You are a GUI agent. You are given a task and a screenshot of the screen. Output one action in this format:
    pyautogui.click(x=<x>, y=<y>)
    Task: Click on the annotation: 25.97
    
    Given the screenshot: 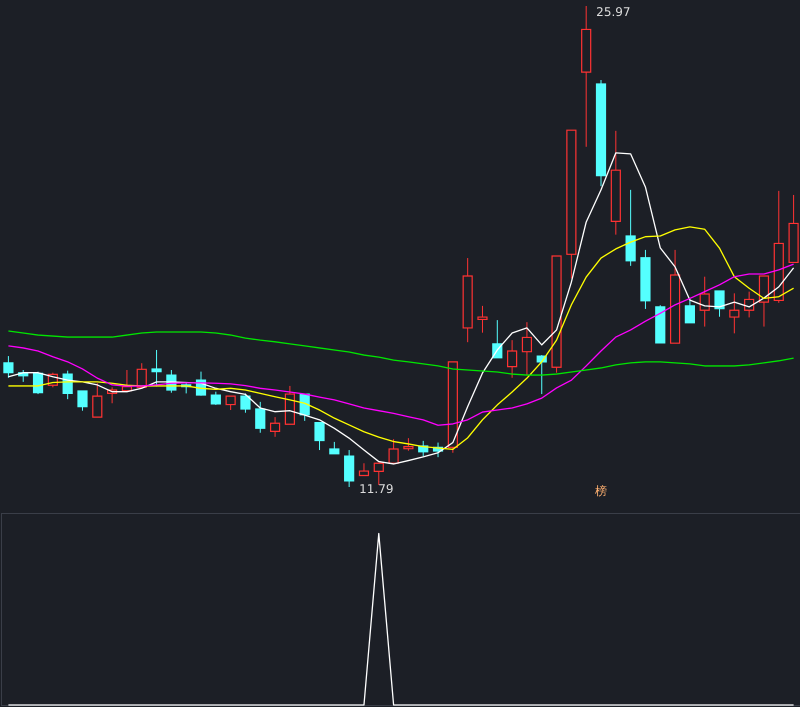 What is the action you would take?
    pyautogui.click(x=613, y=12)
    